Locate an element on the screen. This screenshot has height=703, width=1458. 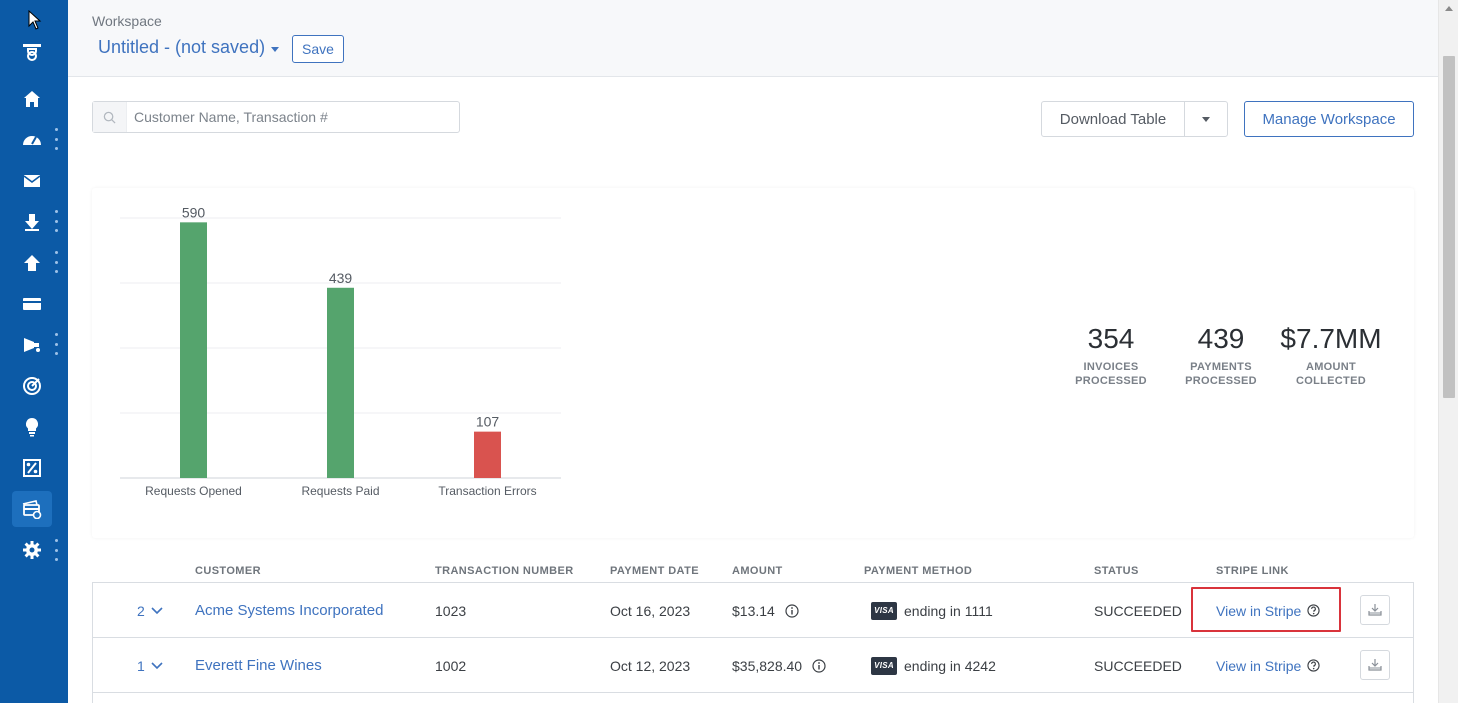
stat-label: INVOICES PROCESSED is located at coordinates (1111, 374).